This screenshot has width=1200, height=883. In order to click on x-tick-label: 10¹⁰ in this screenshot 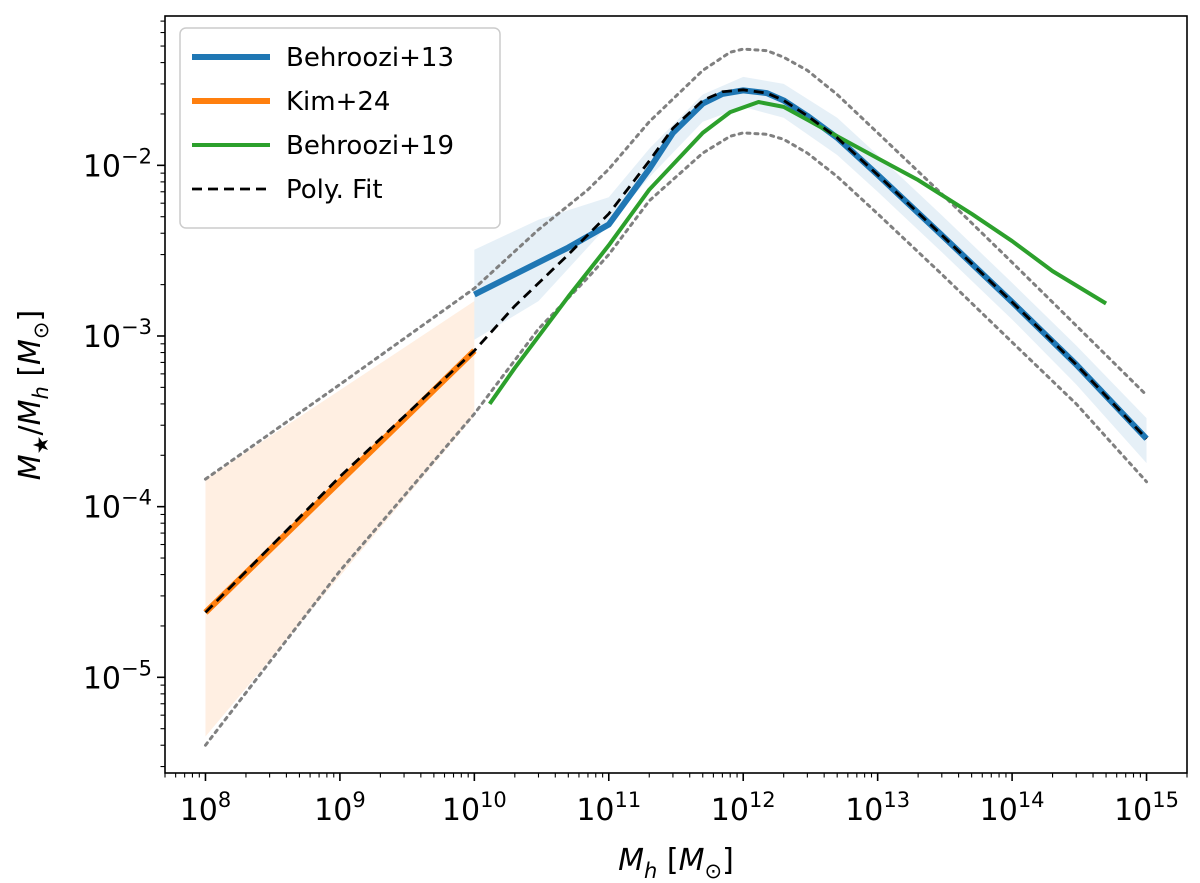, I will do `click(474, 808)`.